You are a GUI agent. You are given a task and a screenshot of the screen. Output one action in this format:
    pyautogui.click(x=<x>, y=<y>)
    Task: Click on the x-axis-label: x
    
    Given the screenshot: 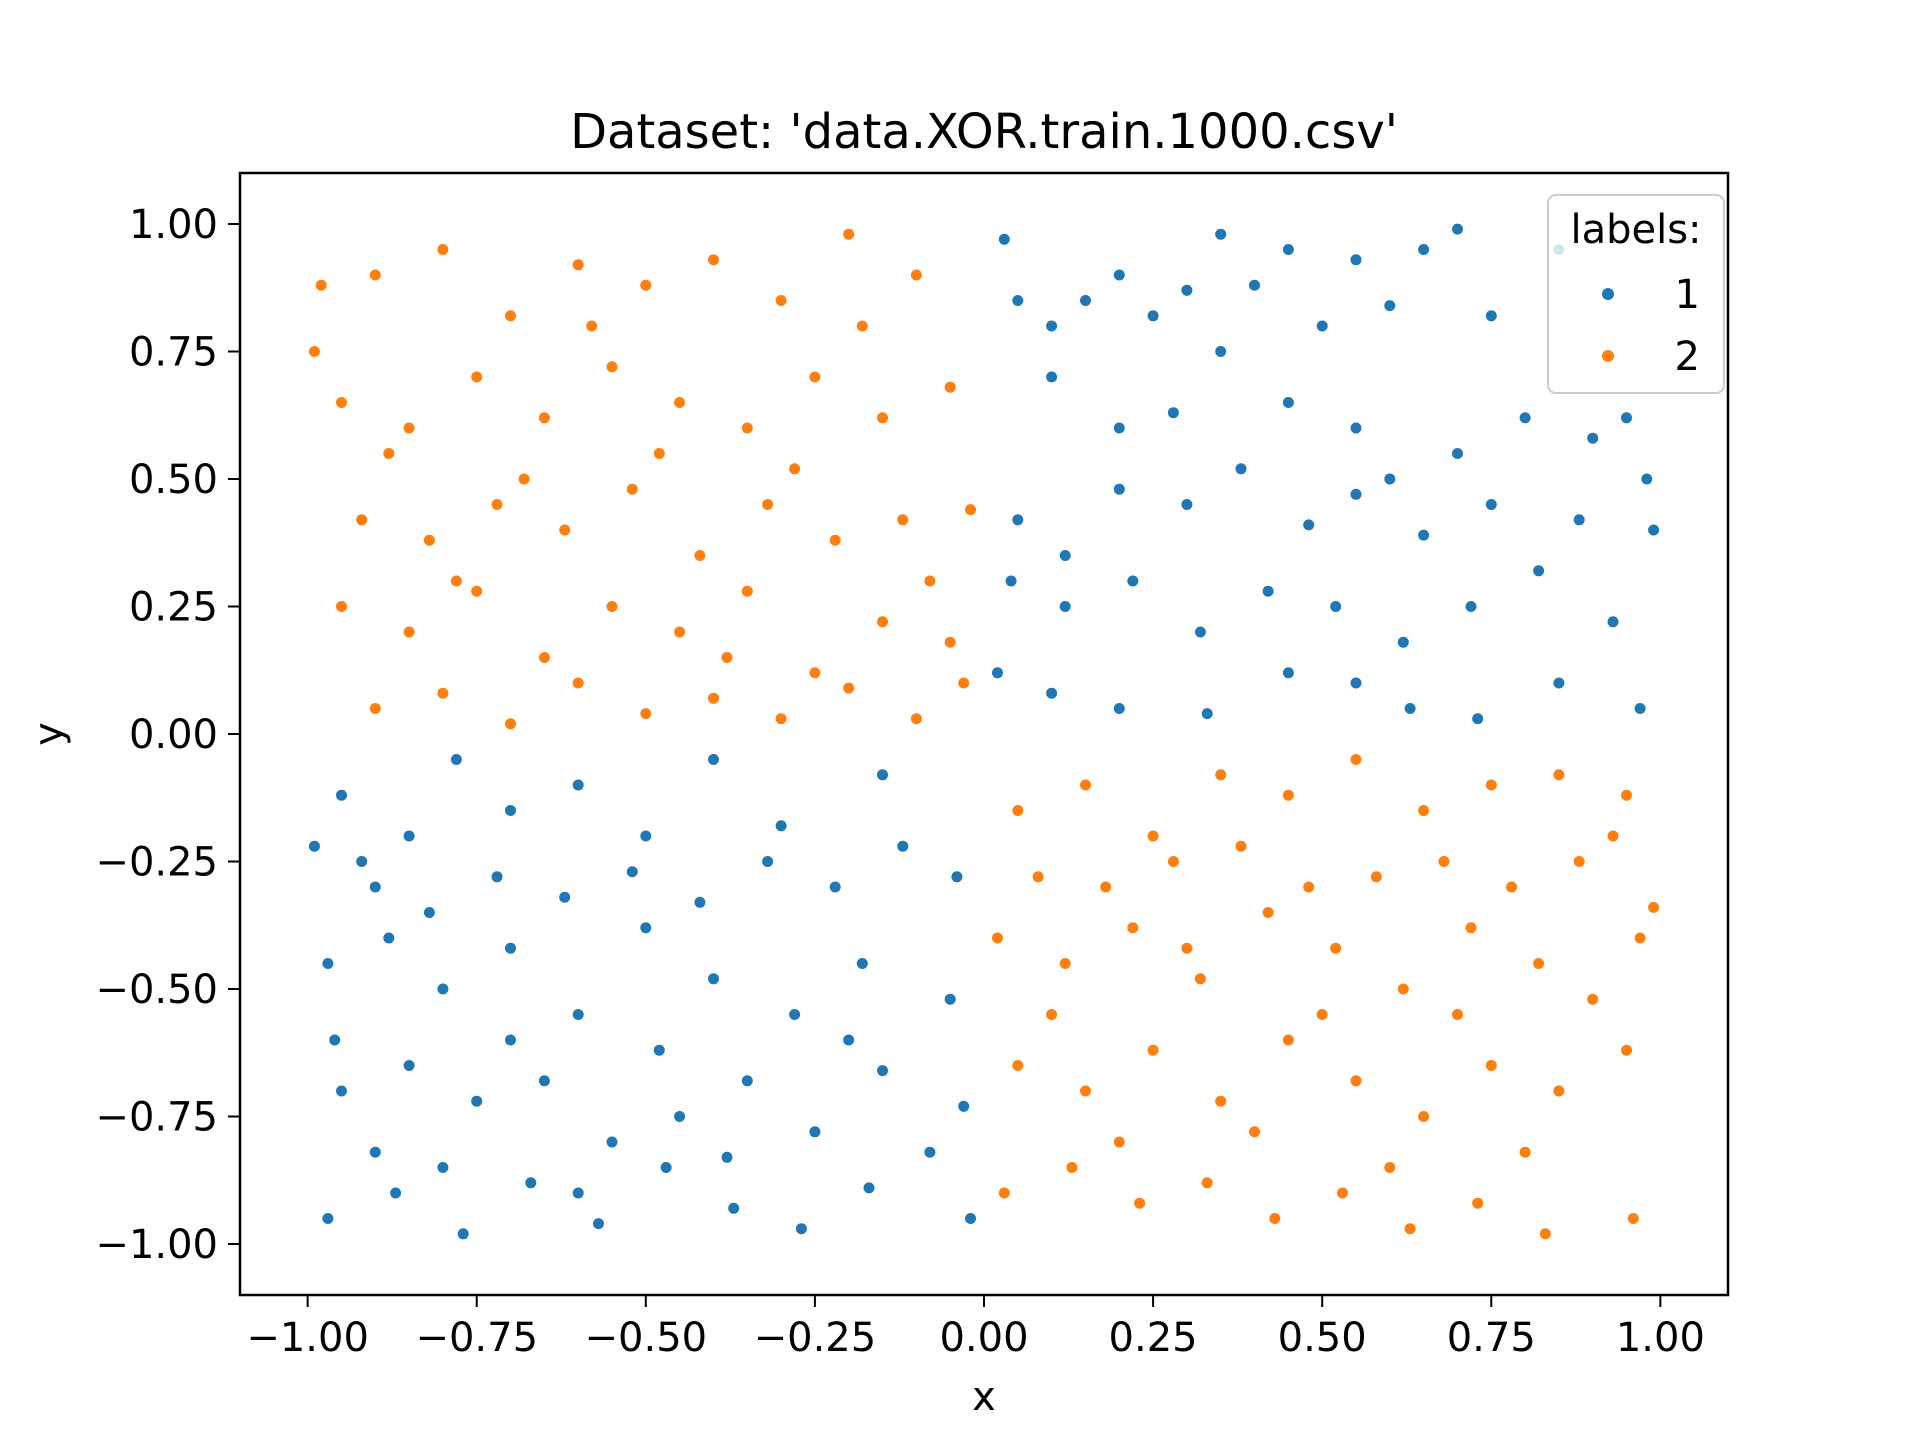 What is the action you would take?
    pyautogui.click(x=984, y=1397)
    